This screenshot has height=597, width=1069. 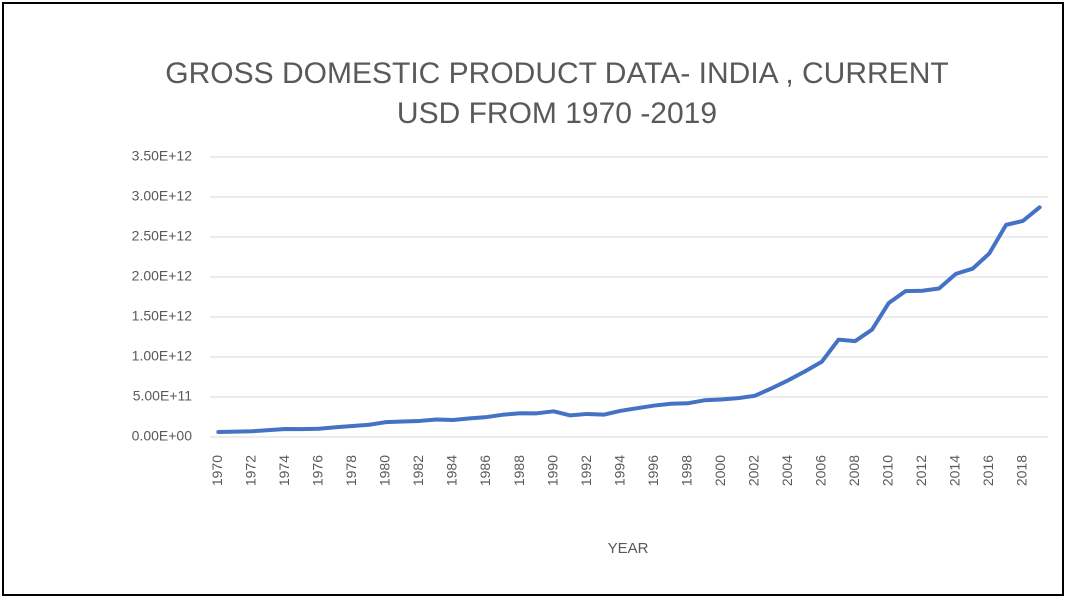 What do you see at coordinates (586, 470) in the screenshot?
I see `x-tick-label: 1992` at bounding box center [586, 470].